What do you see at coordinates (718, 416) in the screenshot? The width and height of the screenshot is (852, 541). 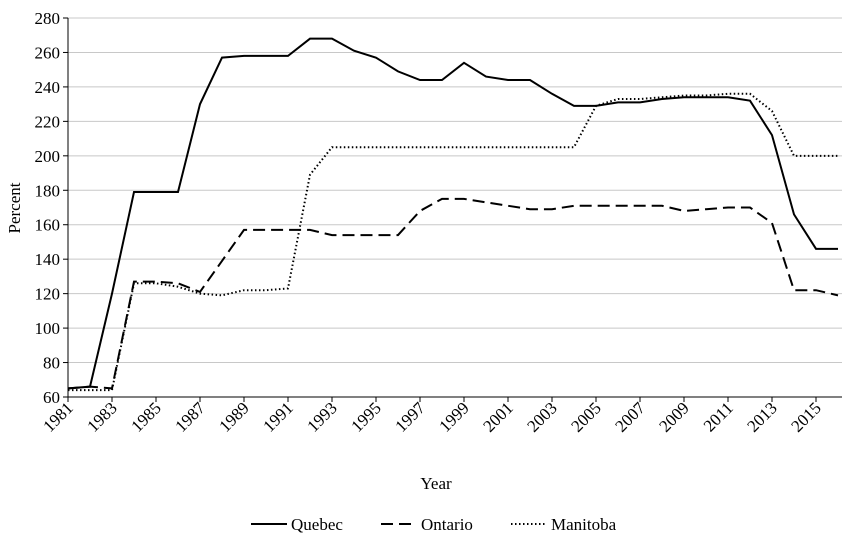 I see `x-tick-label: 2011` at bounding box center [718, 416].